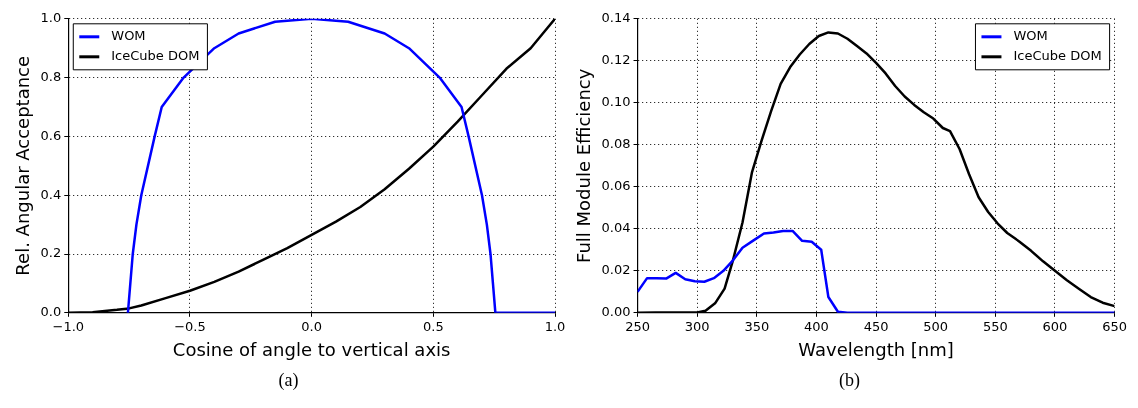 This screenshot has width=1138, height=408. I want to click on y-tick-label: 0.4, so click(51, 194).